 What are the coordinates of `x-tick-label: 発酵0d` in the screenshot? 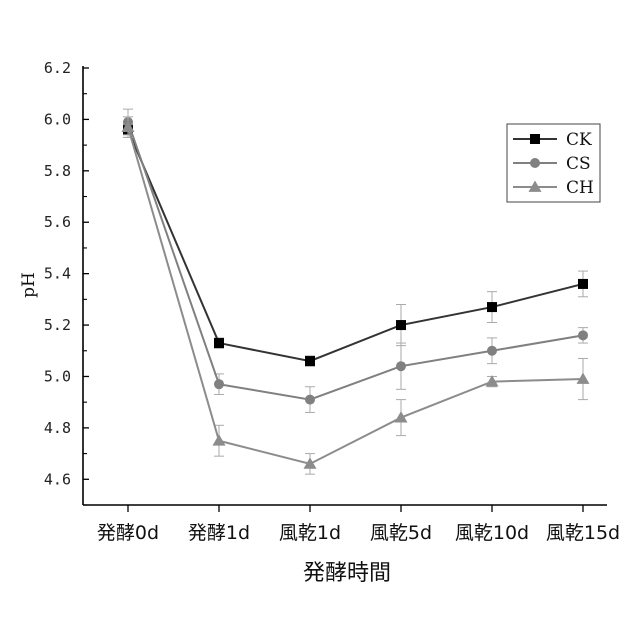 It's located at (128, 533).